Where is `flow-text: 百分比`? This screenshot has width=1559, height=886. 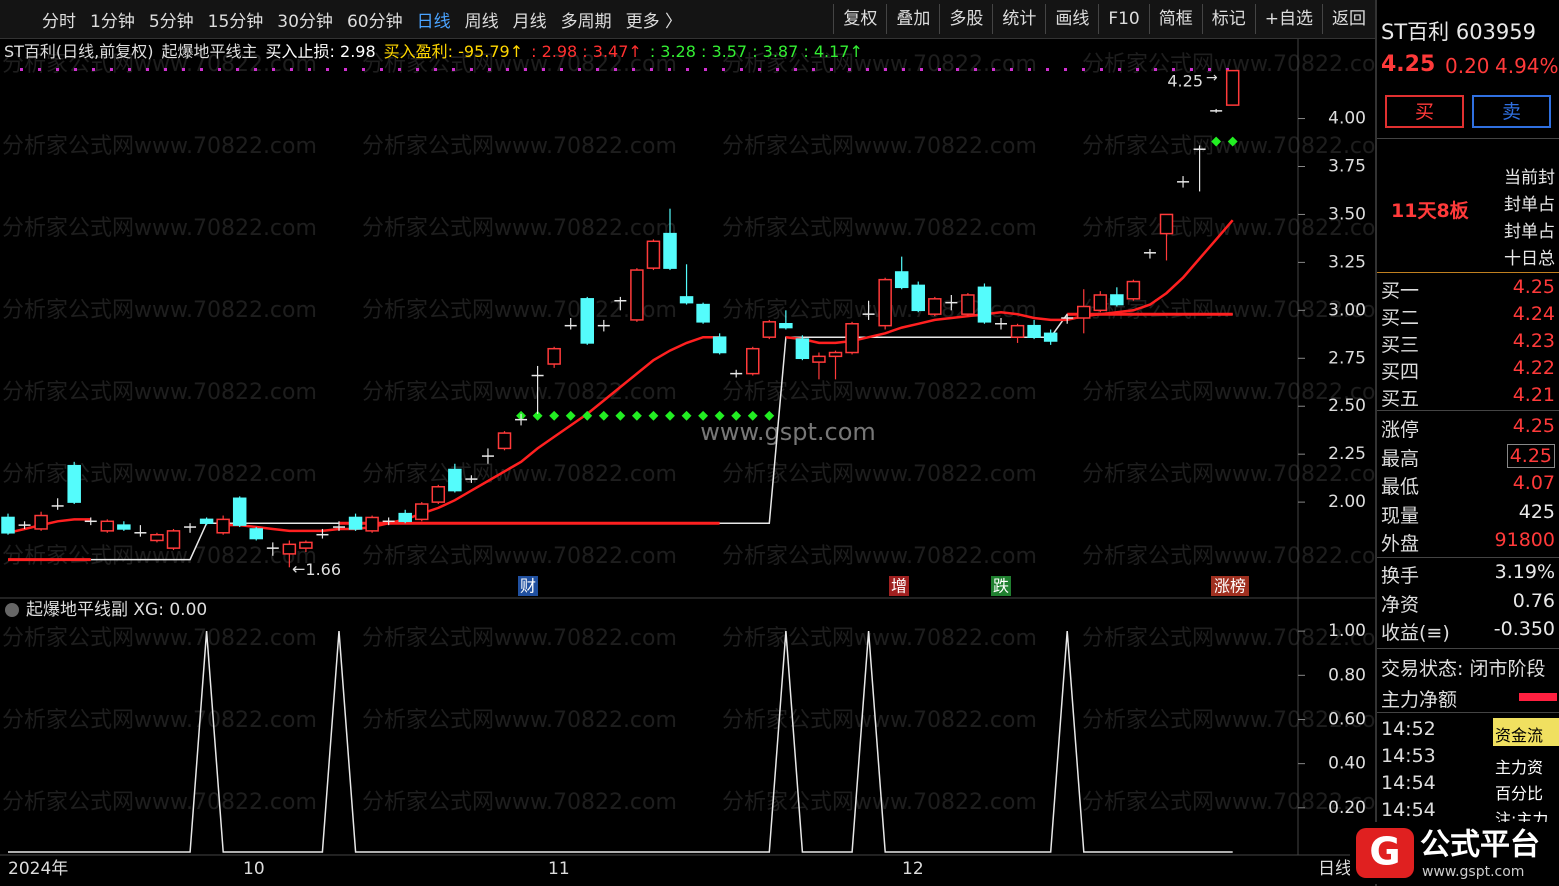 flow-text: 百分比 is located at coordinates (1519, 793).